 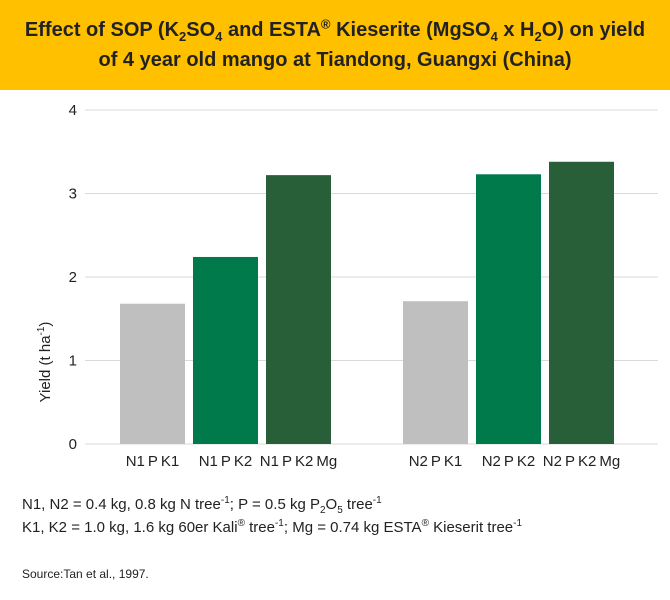 What do you see at coordinates (152, 373) in the screenshot?
I see `bar-n1pk1` at bounding box center [152, 373].